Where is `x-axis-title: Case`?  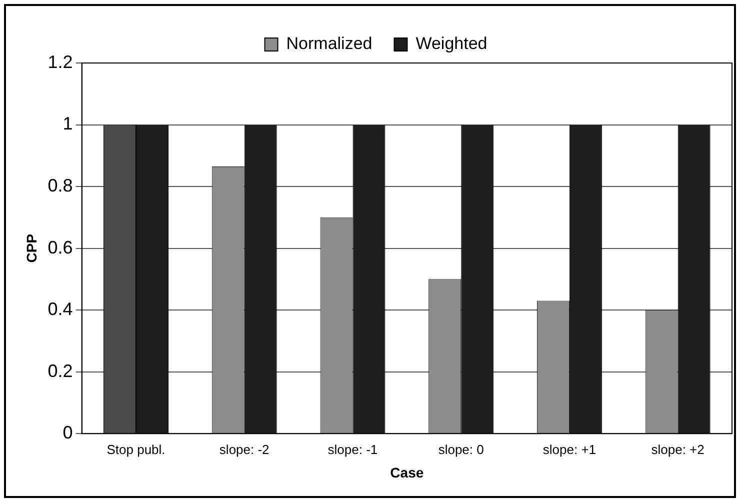 x-axis-title: Case is located at coordinates (407, 472).